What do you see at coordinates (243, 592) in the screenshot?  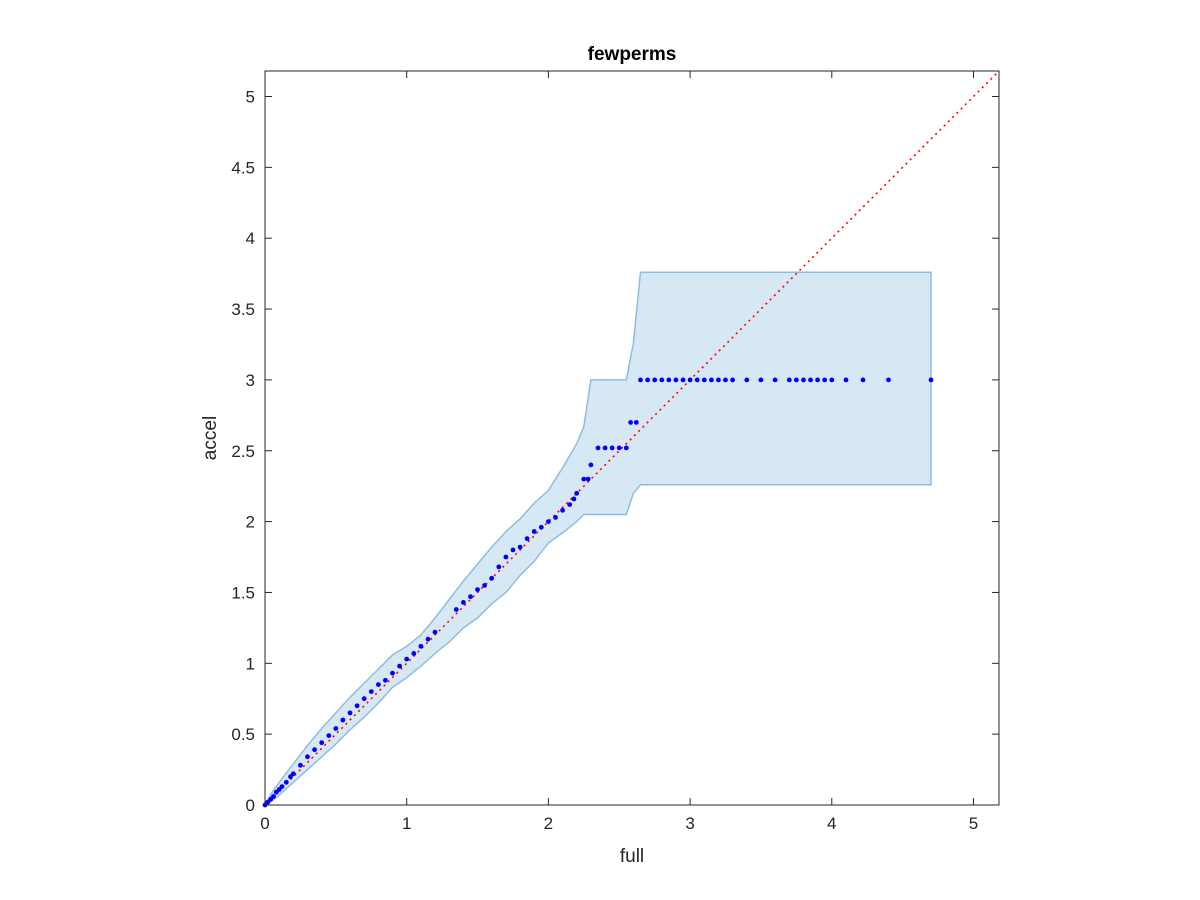 I see `y-tick-label: 1.5` at bounding box center [243, 592].